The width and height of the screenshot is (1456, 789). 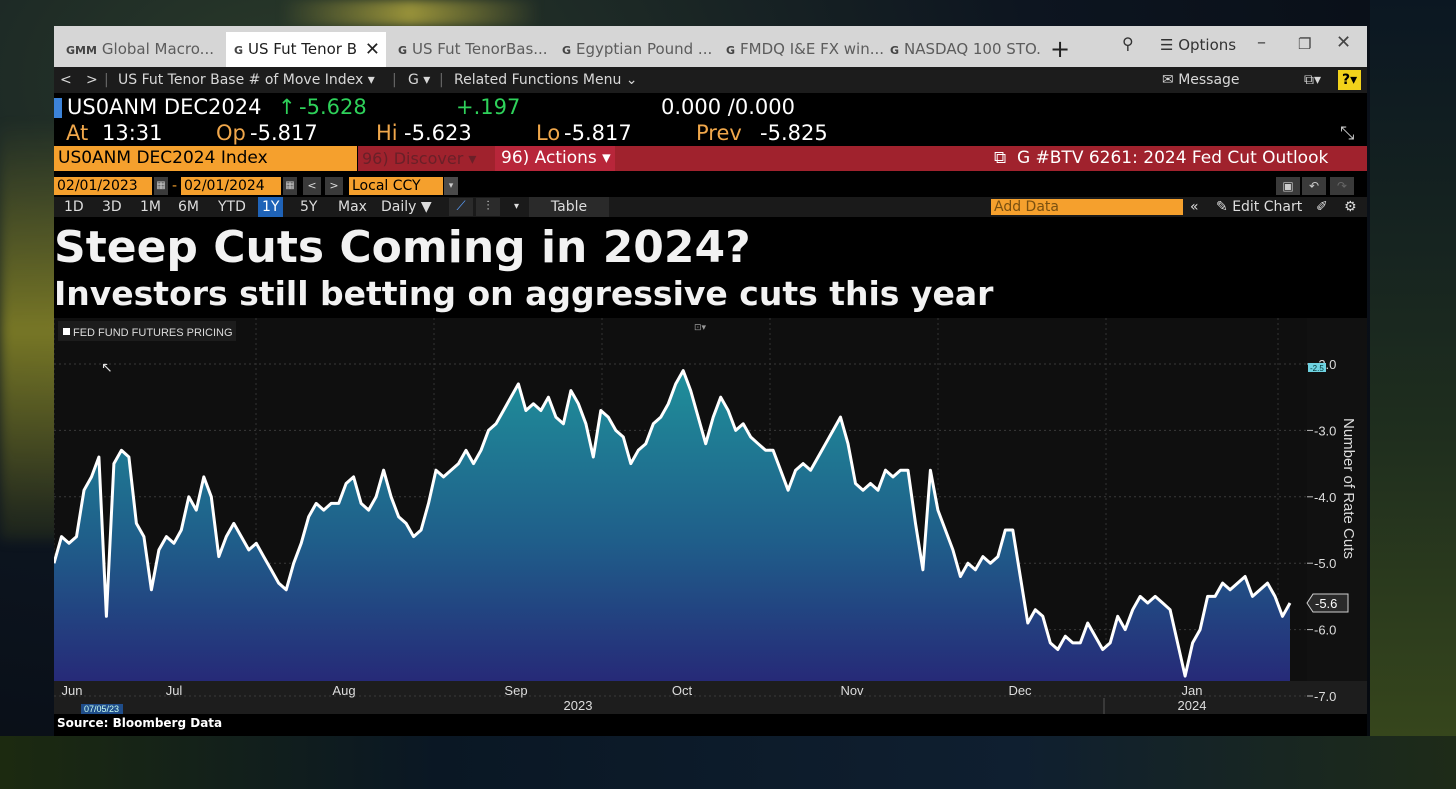 I want to click on presentation-icon: ▣, so click(x=1288, y=186).